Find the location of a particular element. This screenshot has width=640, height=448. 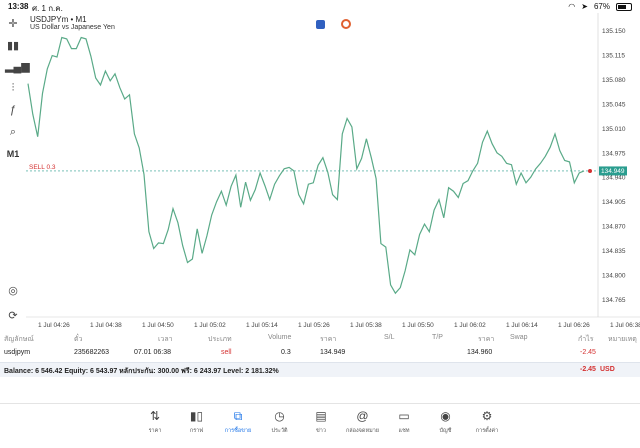

chart-symbol: USDJPYm • M1 is located at coordinates (58, 19).